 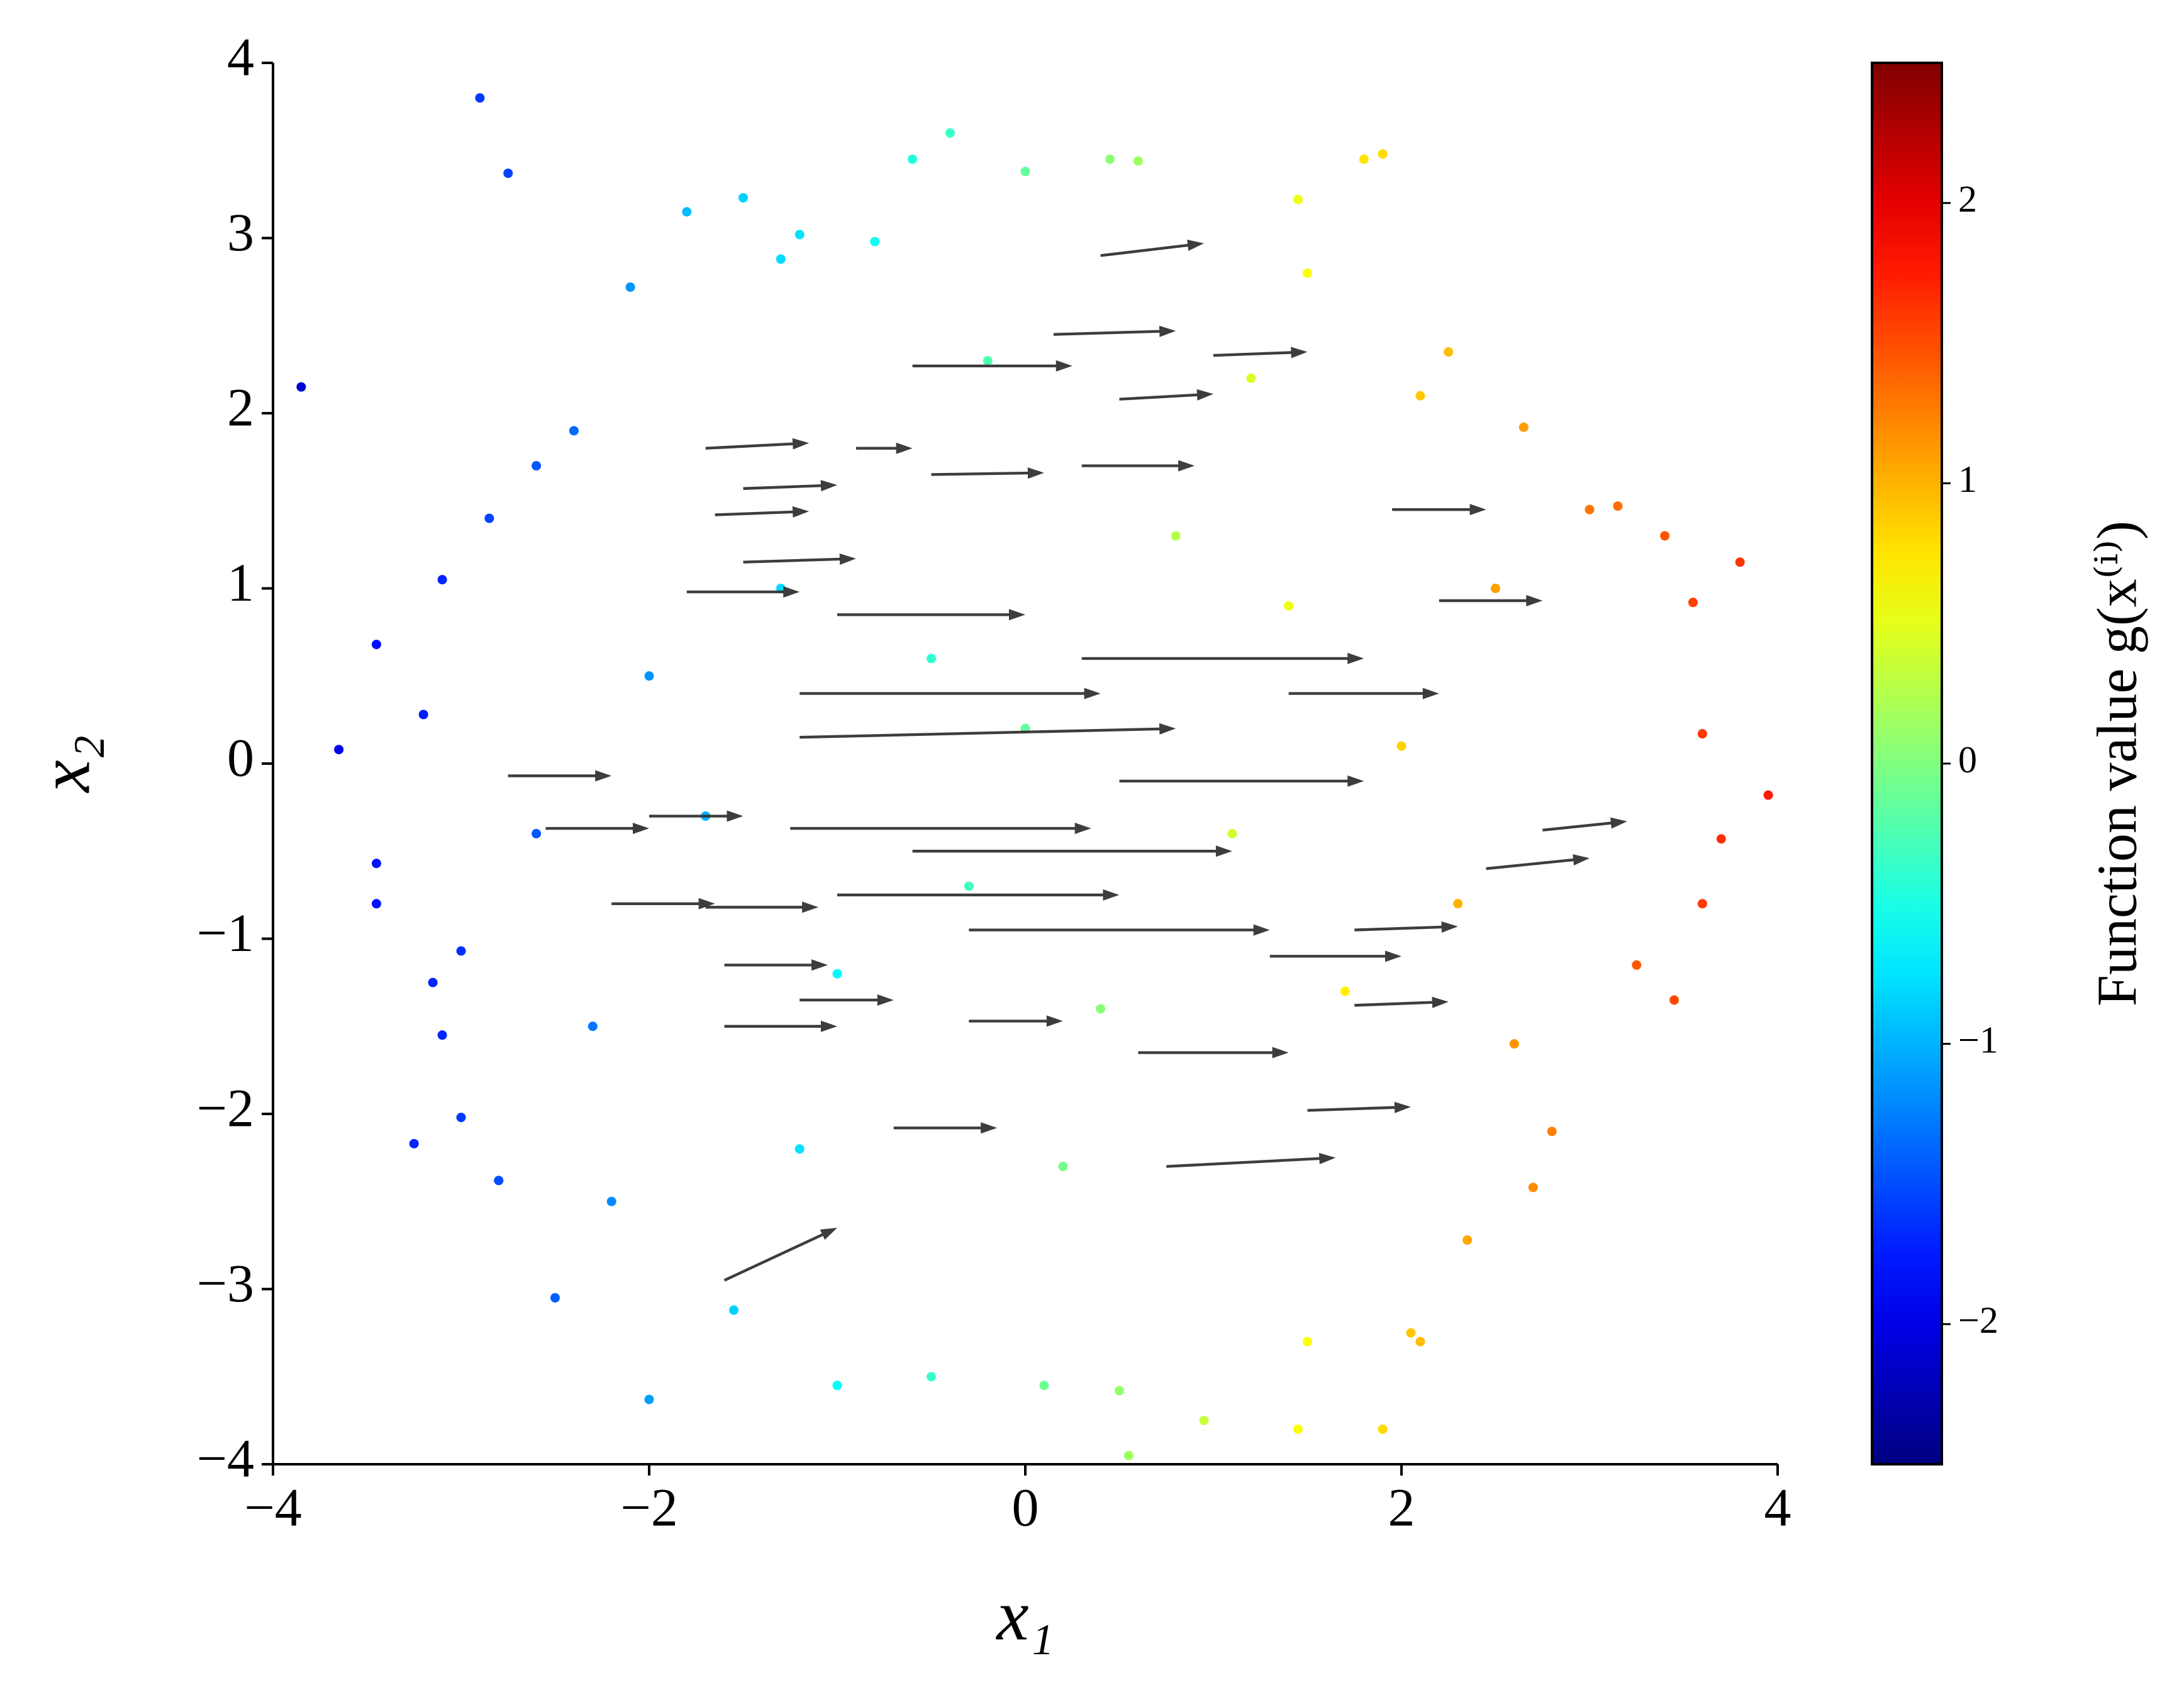 What do you see at coordinates (649, 1508) in the screenshot?
I see `x-tick-label: −2` at bounding box center [649, 1508].